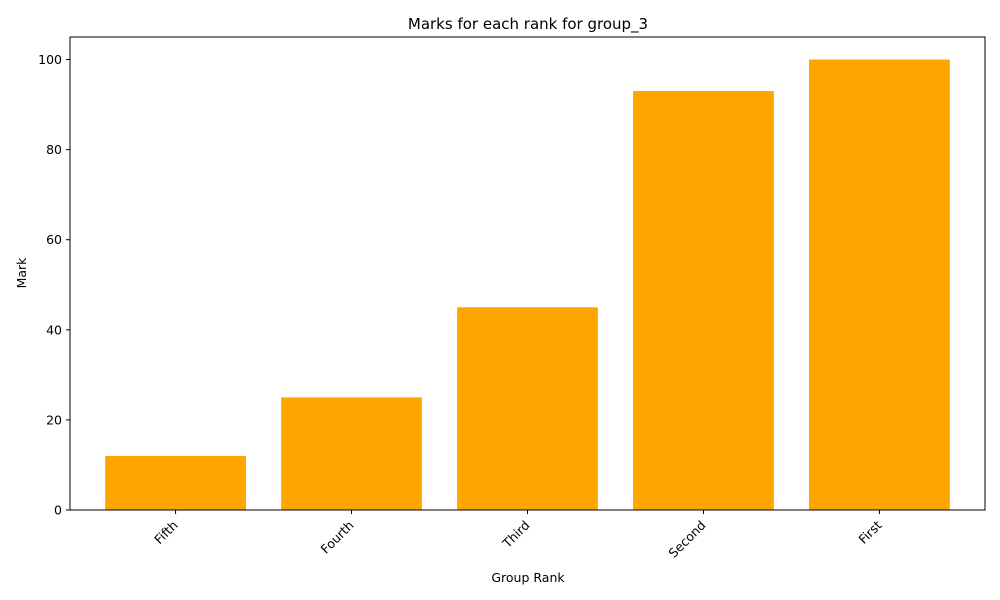 The image size is (1000, 600). Describe the element at coordinates (527, 408) in the screenshot. I see `bar-third` at that location.